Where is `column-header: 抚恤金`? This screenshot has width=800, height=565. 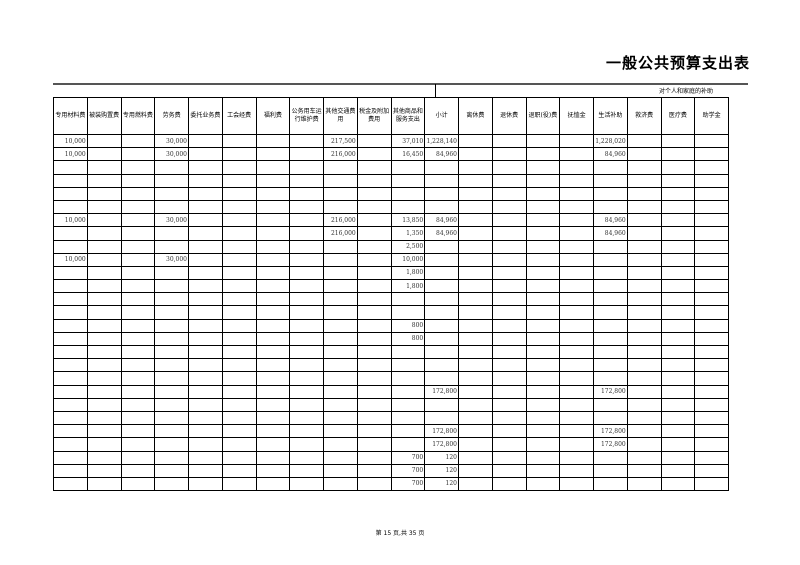 column-header: 抚恤金 is located at coordinates (576, 116).